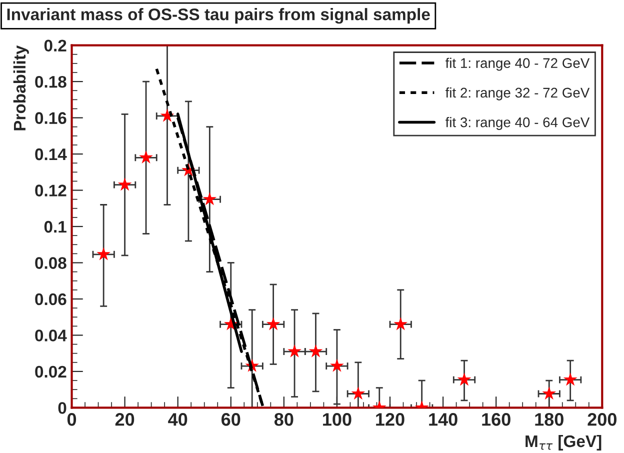  I want to click on x-tick-label: 0, so click(71, 419).